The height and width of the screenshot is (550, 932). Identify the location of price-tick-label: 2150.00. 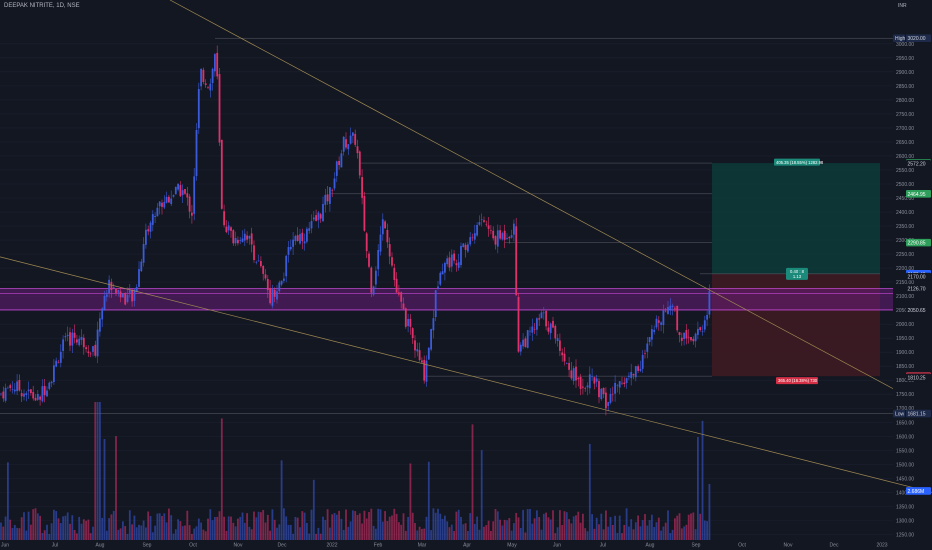
(905, 283).